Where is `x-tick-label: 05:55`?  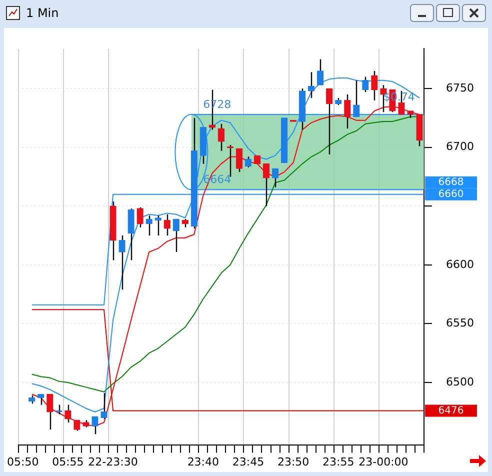
x-tick-label: 05:55 is located at coordinates (68, 461).